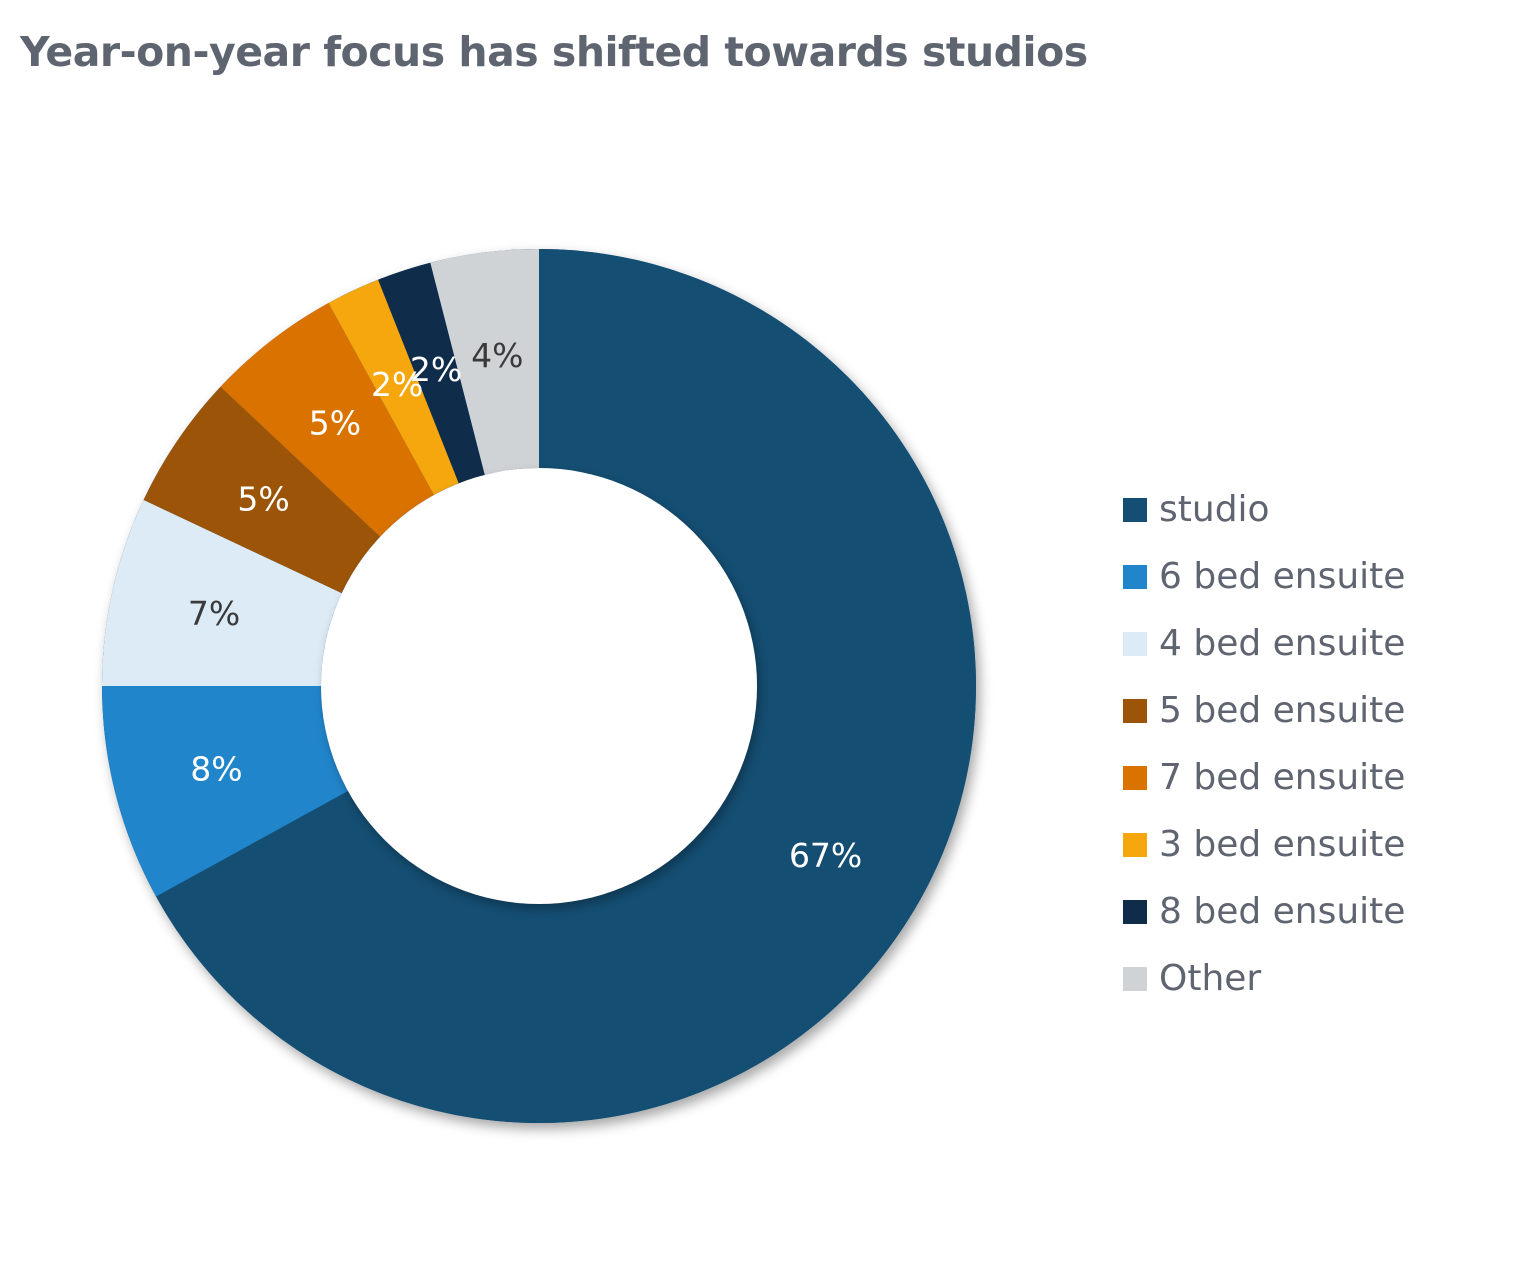 This screenshot has height=1262, width=1513. I want to click on slice-5-bed-ensuite, so click(262, 490).